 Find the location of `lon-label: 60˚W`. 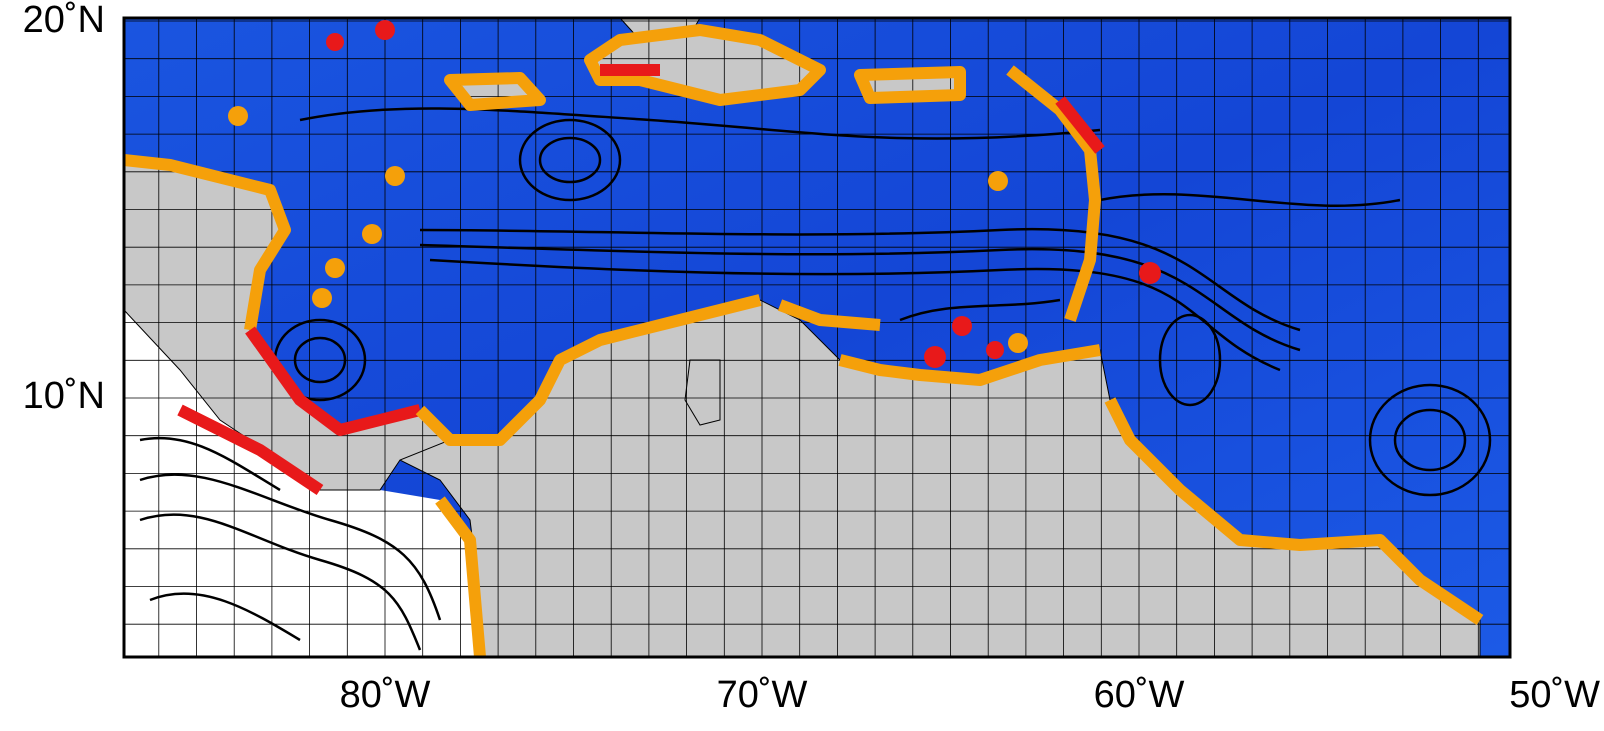

lon-label: 60˚W is located at coordinates (1139, 695).